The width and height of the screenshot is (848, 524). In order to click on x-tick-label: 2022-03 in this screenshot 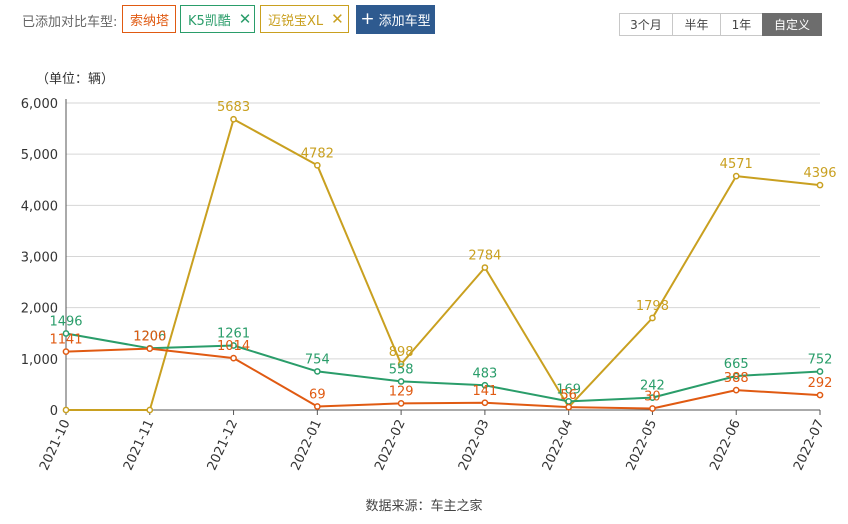, I will do `click(474, 445)`.